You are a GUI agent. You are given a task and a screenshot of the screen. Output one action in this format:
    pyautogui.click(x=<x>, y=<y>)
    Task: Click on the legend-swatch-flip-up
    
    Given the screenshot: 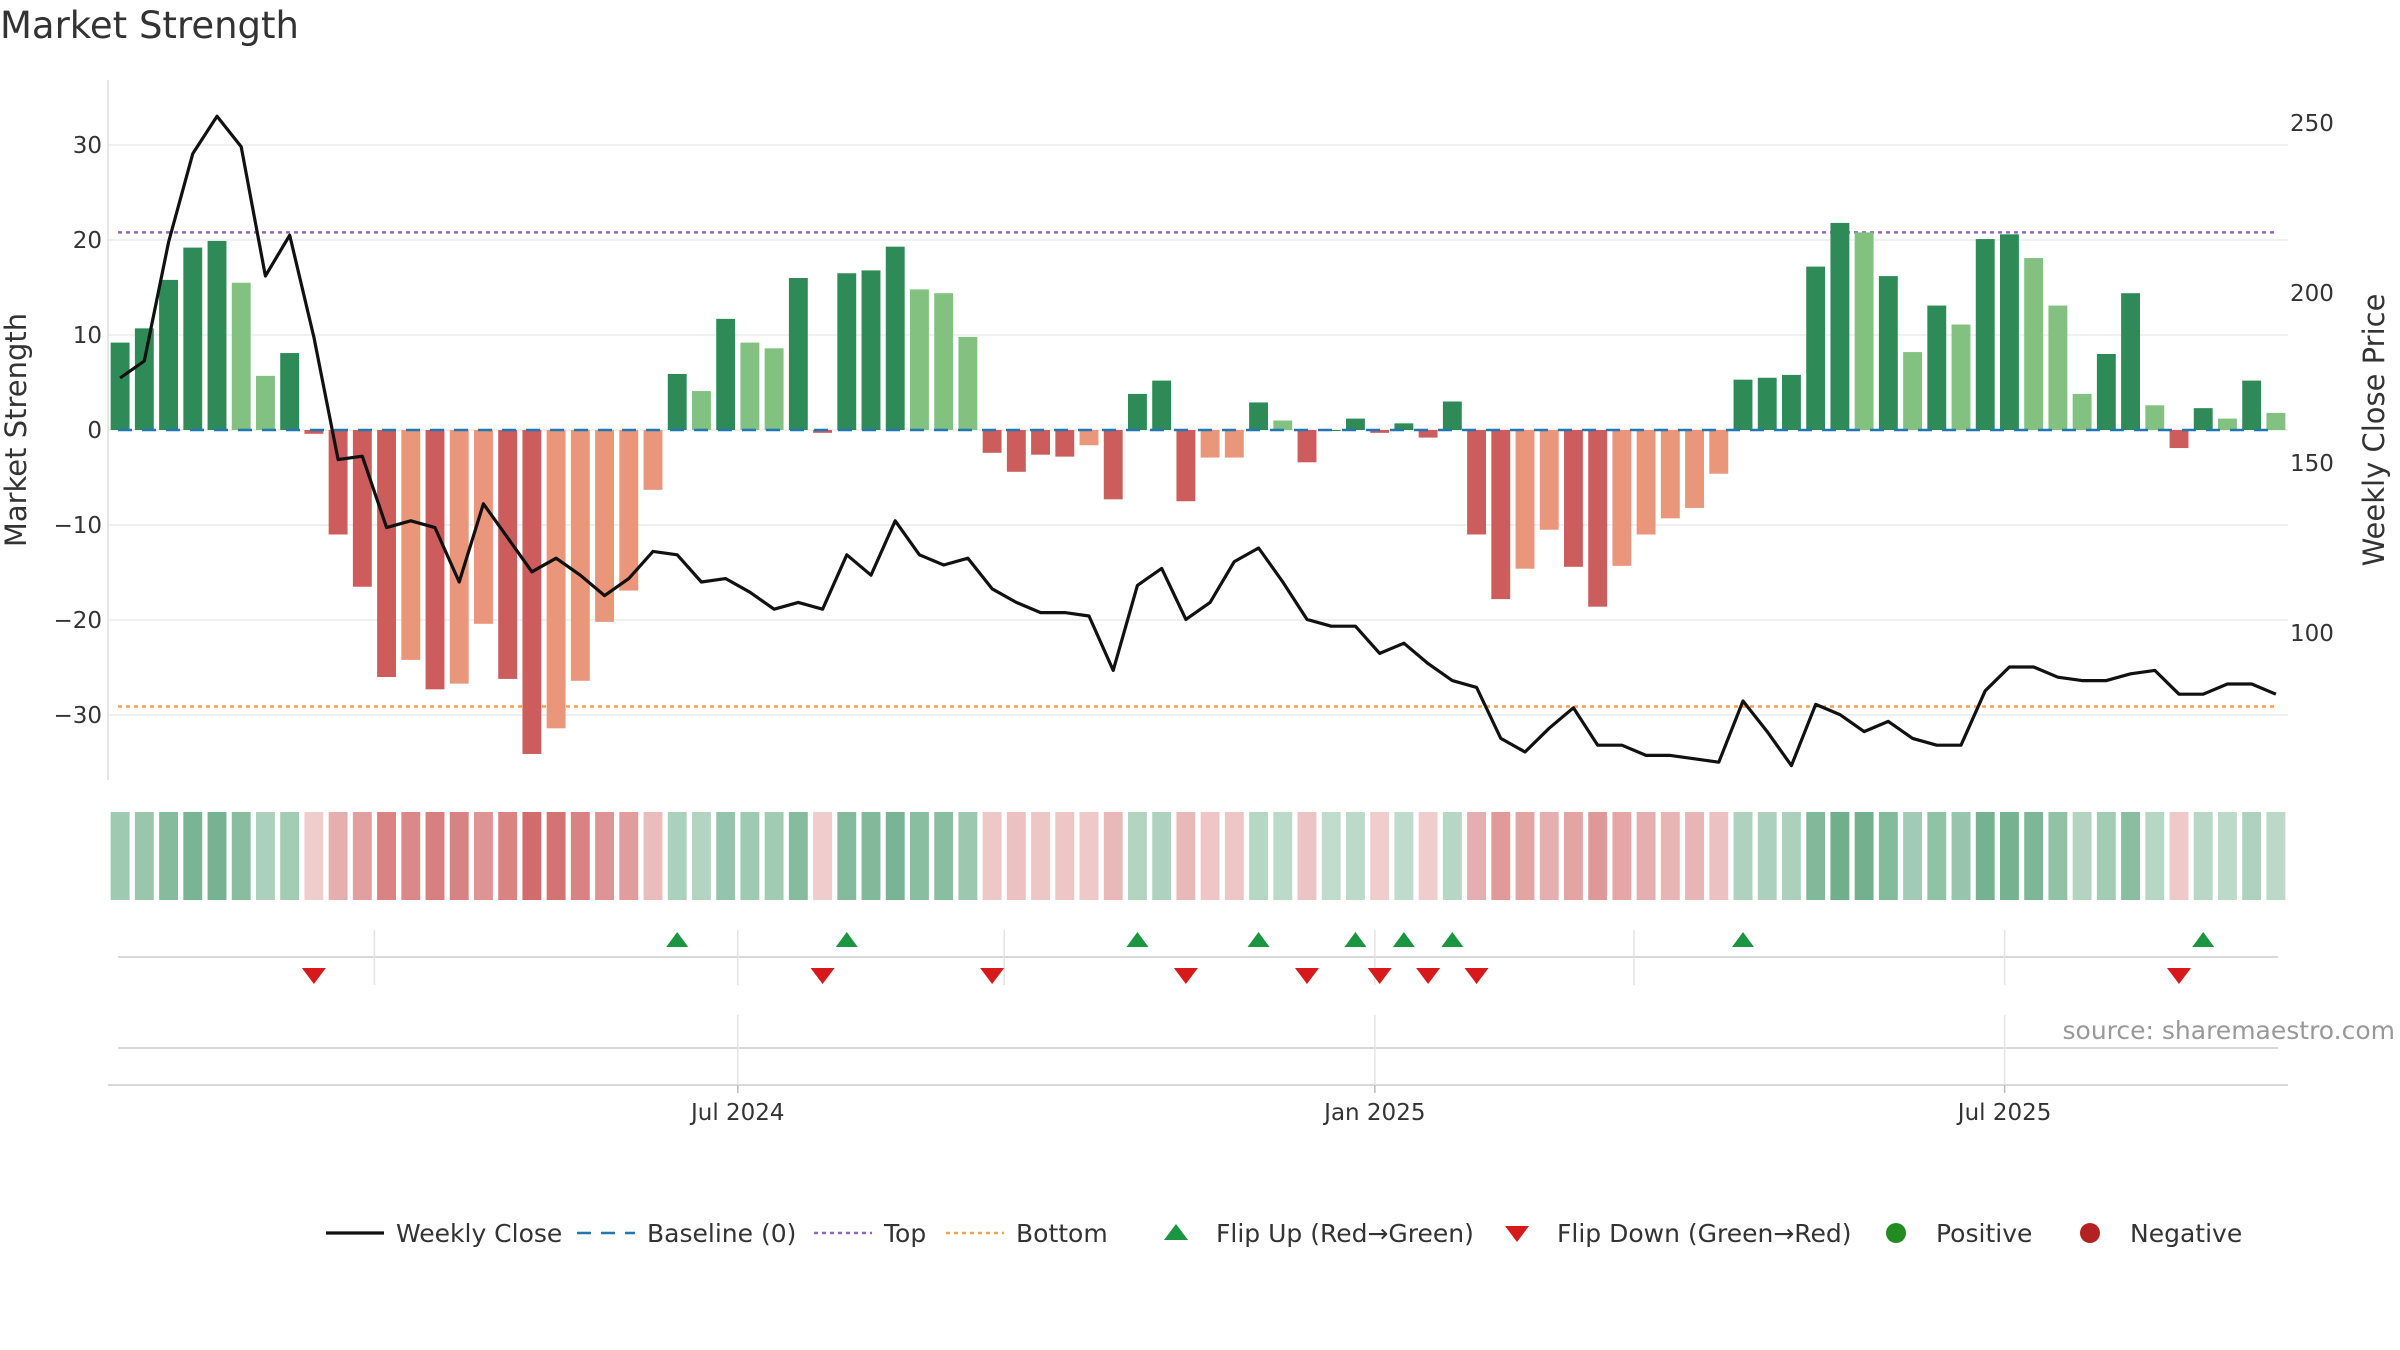 What is the action you would take?
    pyautogui.click(x=1176, y=1232)
    